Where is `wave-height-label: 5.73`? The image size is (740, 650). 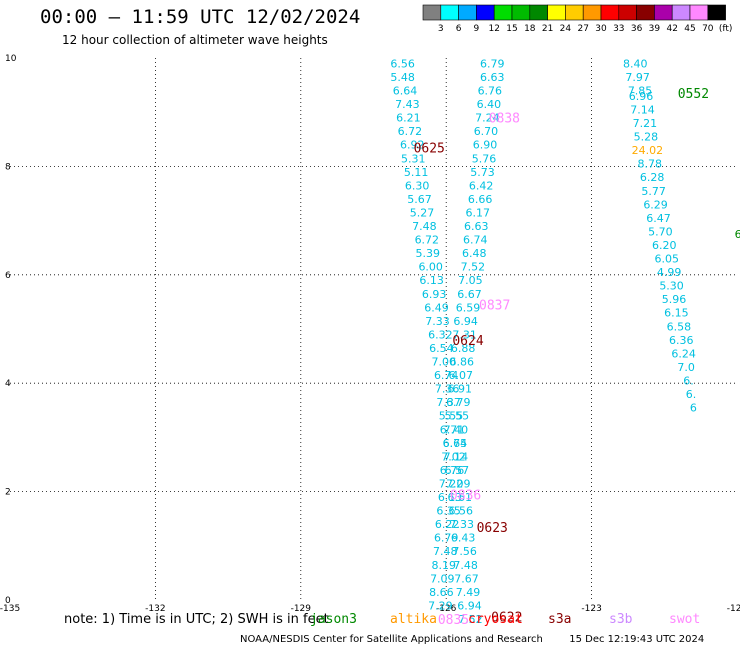 wave-height-label: 5.73 is located at coordinates (482, 172).